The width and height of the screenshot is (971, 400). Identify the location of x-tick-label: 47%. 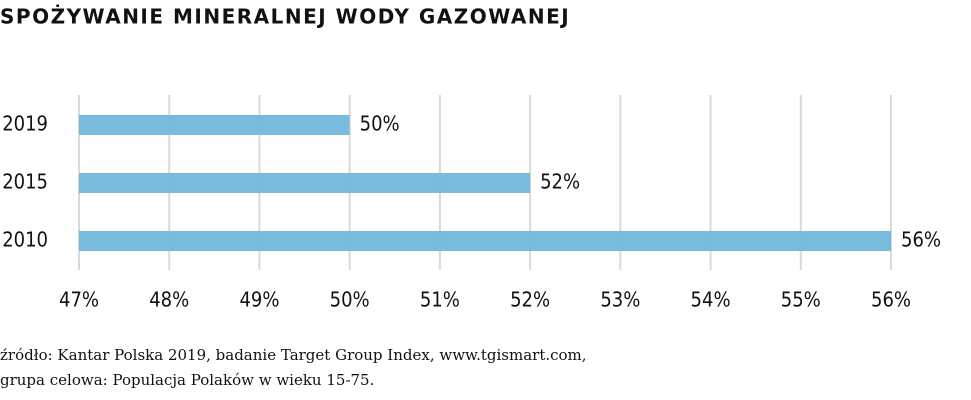
(79, 300).